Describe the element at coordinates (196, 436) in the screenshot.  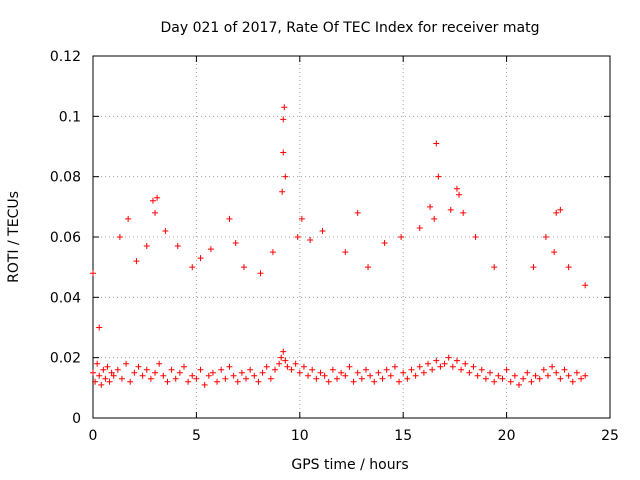
I see `x-tick-label: 5` at that location.